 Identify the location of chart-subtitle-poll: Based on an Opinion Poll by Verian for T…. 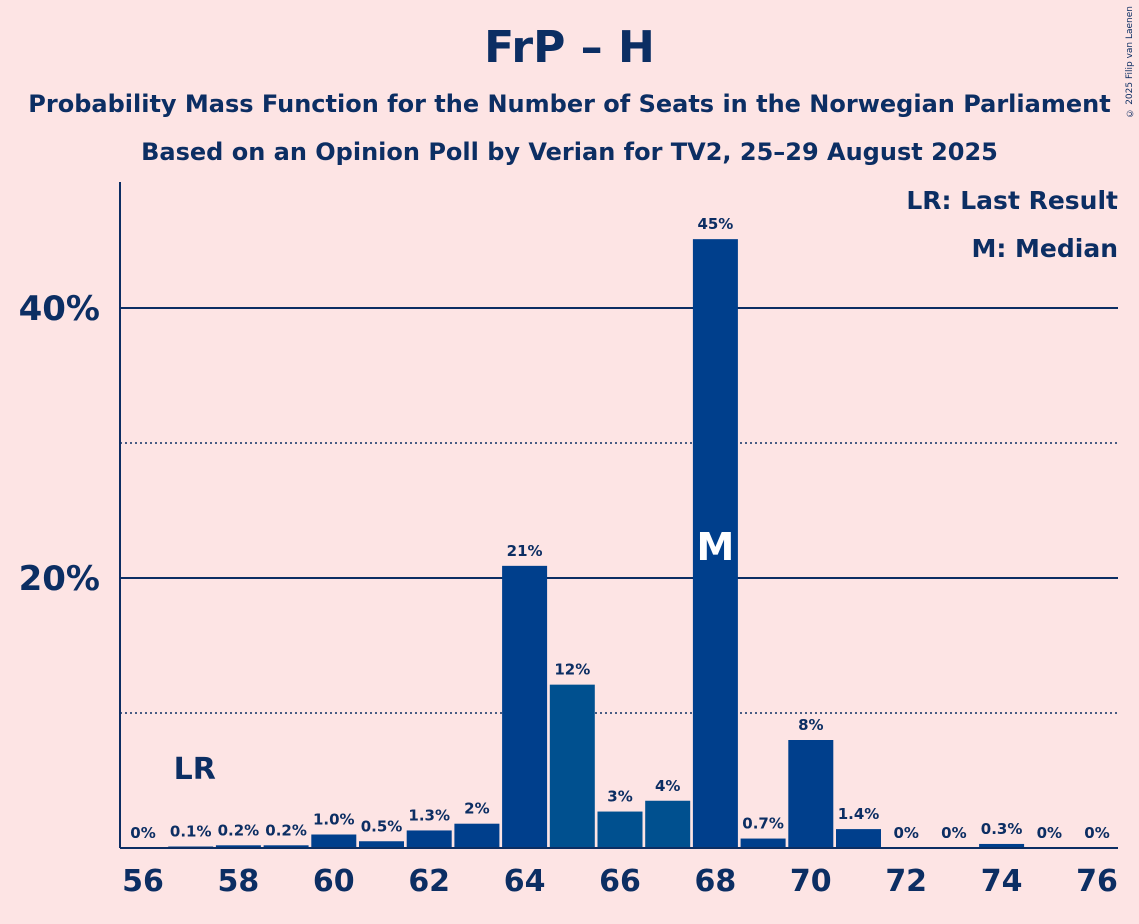
(569, 152).